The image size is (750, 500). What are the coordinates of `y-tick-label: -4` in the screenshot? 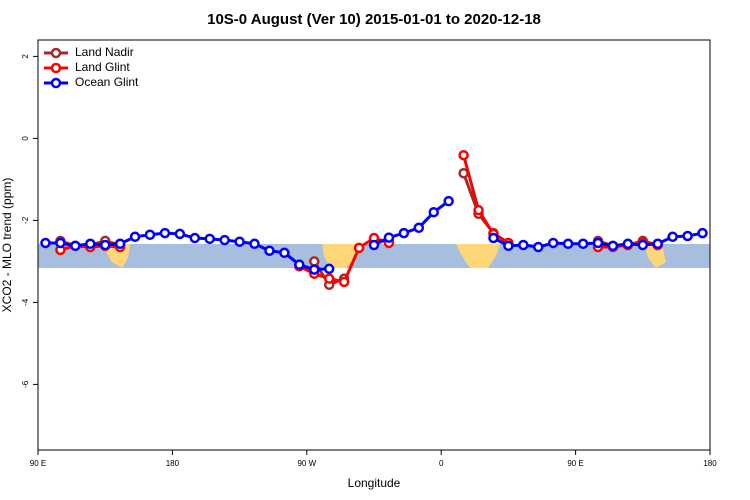 It's located at (25, 302).